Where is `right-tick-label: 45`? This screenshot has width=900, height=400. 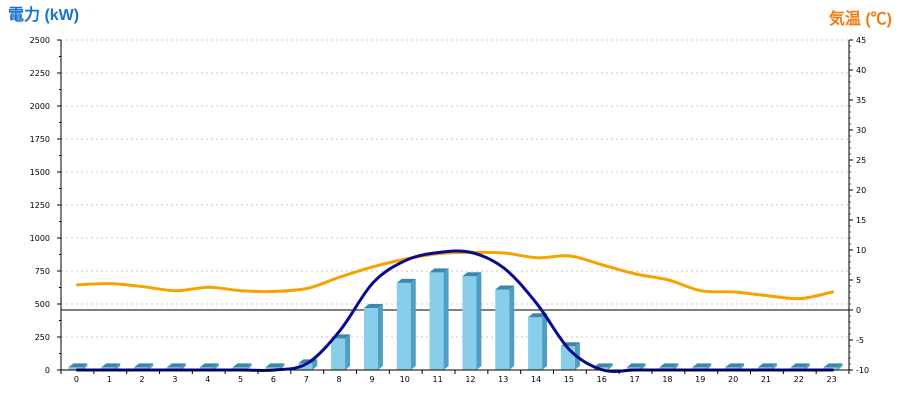 right-tick-label: 45 is located at coordinates (861, 40).